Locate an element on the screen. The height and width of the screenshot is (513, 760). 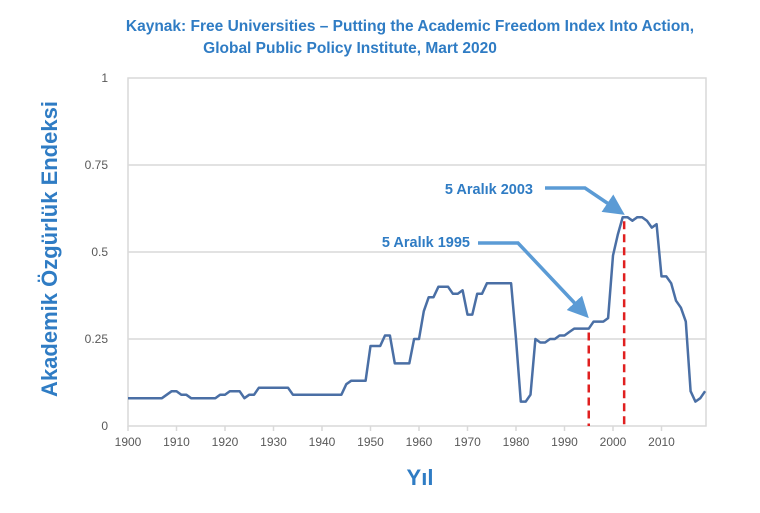
annotation-label: 5 Aralık 1995 is located at coordinates (426, 243).